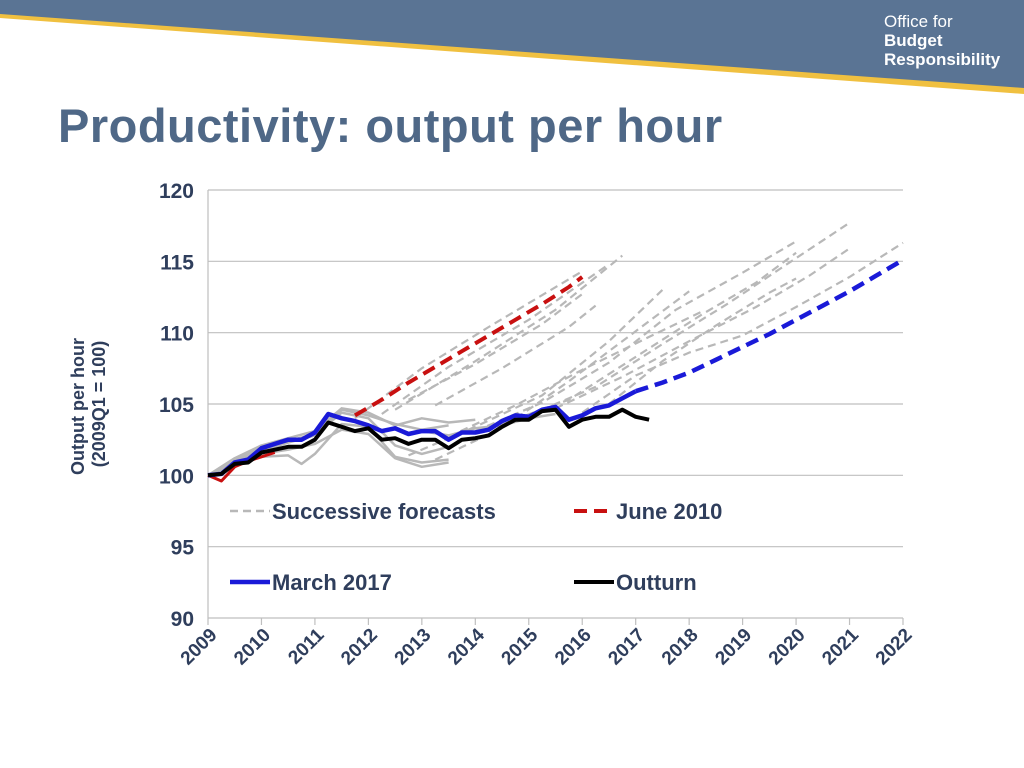 The width and height of the screenshot is (1024, 768). What do you see at coordinates (384, 511) in the screenshot?
I see `legend-label-forecasts: Successive forecasts` at bounding box center [384, 511].